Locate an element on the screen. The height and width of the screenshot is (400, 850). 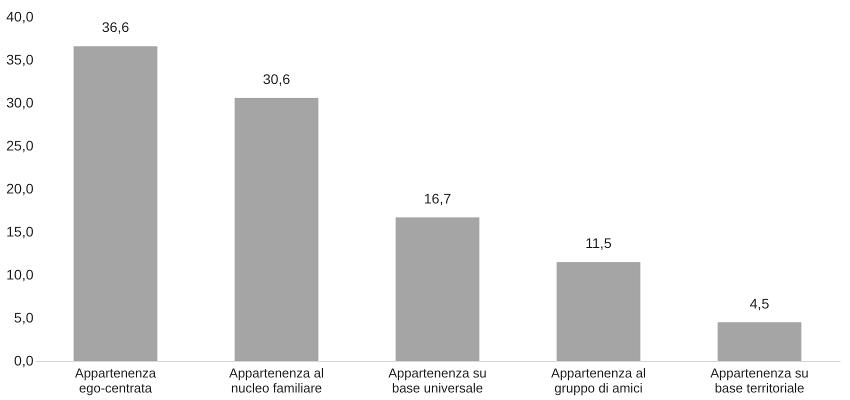
y-tick-label: 20,0 is located at coordinates (20, 188).